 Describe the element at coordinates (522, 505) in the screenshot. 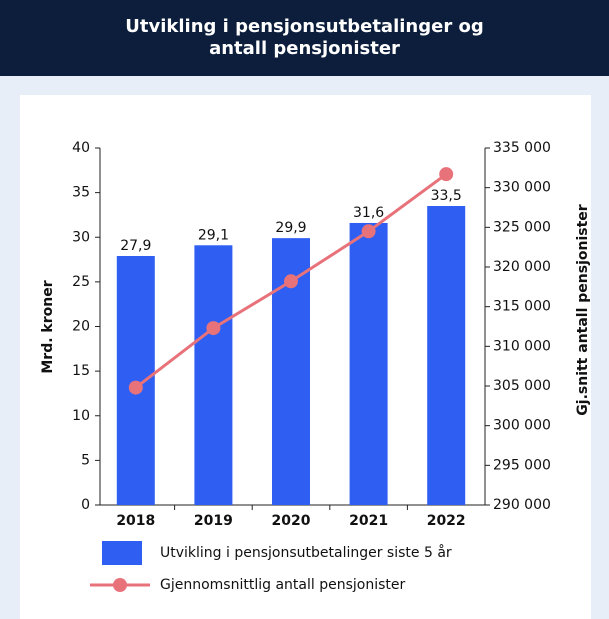

I see `y2-tick-label: 290 000` at that location.